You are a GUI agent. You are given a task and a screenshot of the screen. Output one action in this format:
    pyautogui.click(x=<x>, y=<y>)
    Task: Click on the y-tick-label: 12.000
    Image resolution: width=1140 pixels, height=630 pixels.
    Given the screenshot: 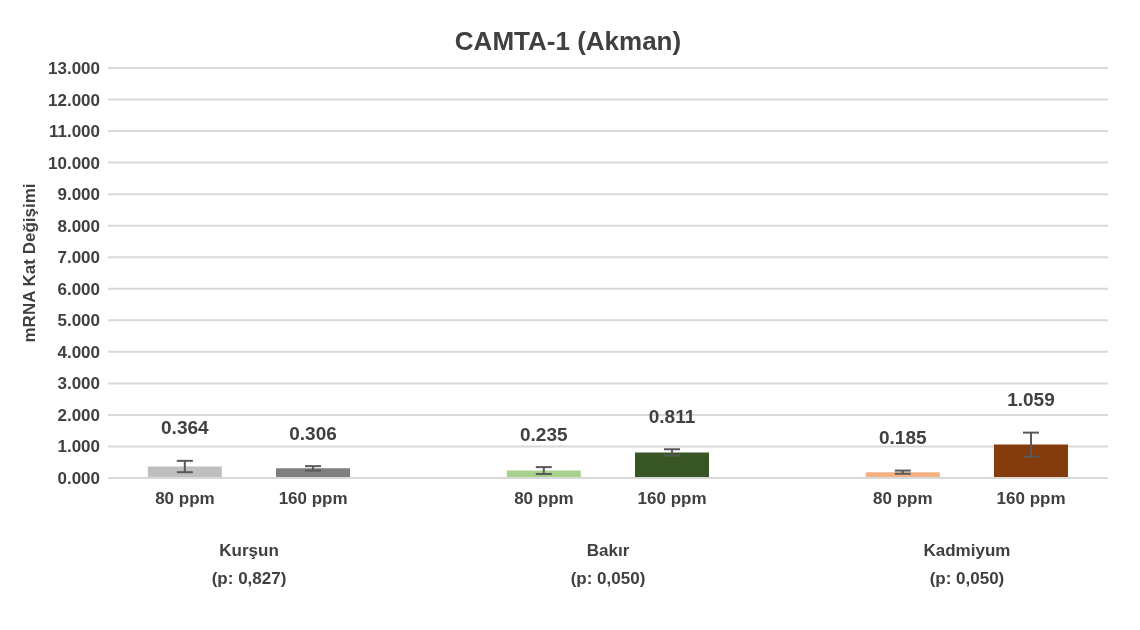 What is the action you would take?
    pyautogui.click(x=74, y=100)
    